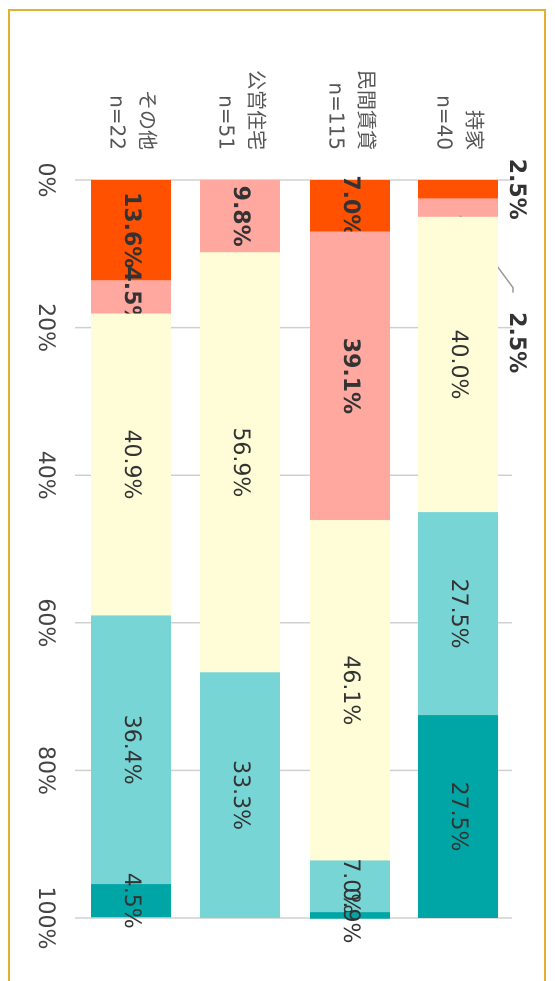  I want to click on value-label: 39.1%, so click(350, 376).